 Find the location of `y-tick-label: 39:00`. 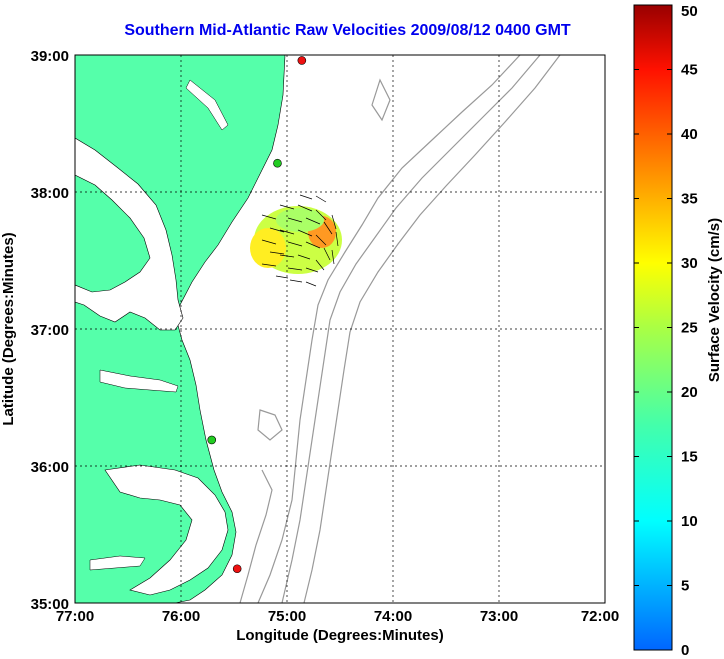

y-tick-label: 39:00 is located at coordinates (50, 56).